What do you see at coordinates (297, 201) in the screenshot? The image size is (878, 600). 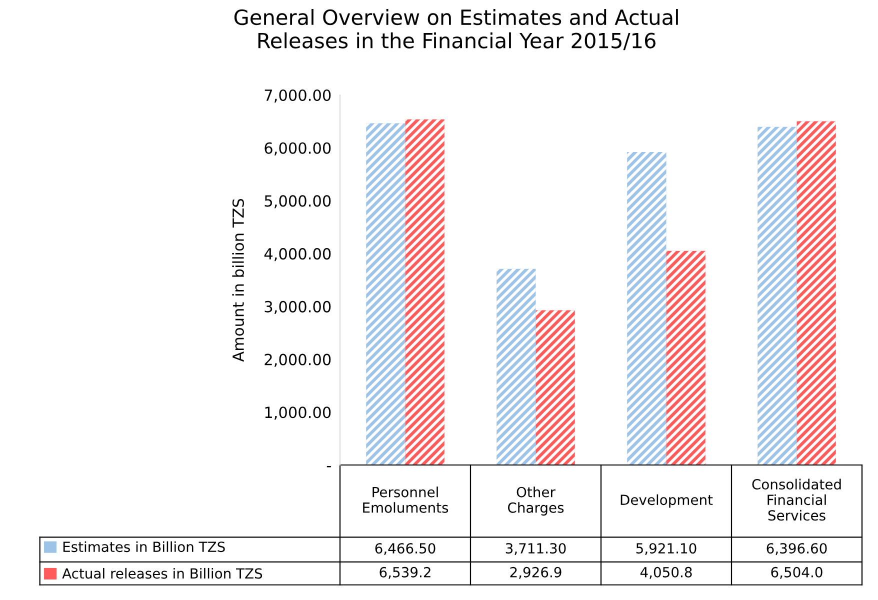 I see `y-tick-label: 5,000.00` at bounding box center [297, 201].